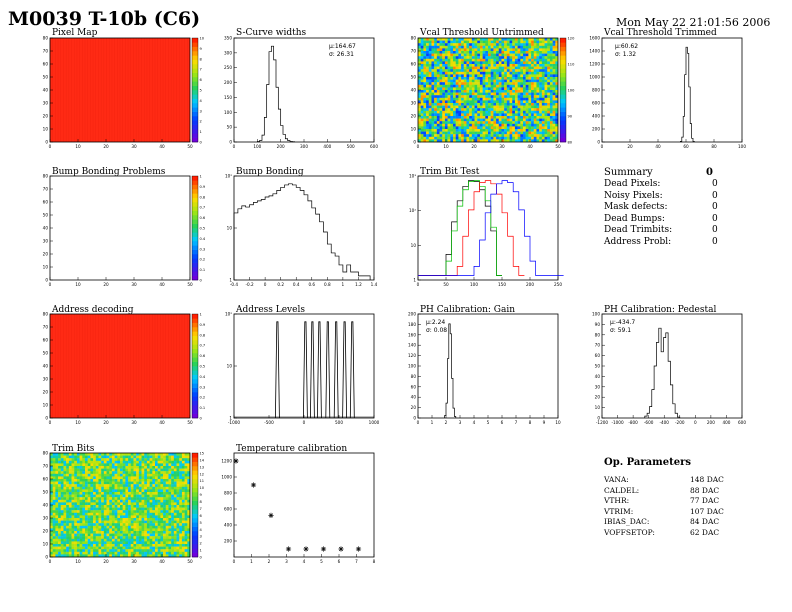 The height and width of the screenshot is (612, 792). I want to click on op-param-label: VTHR:, so click(617, 500).